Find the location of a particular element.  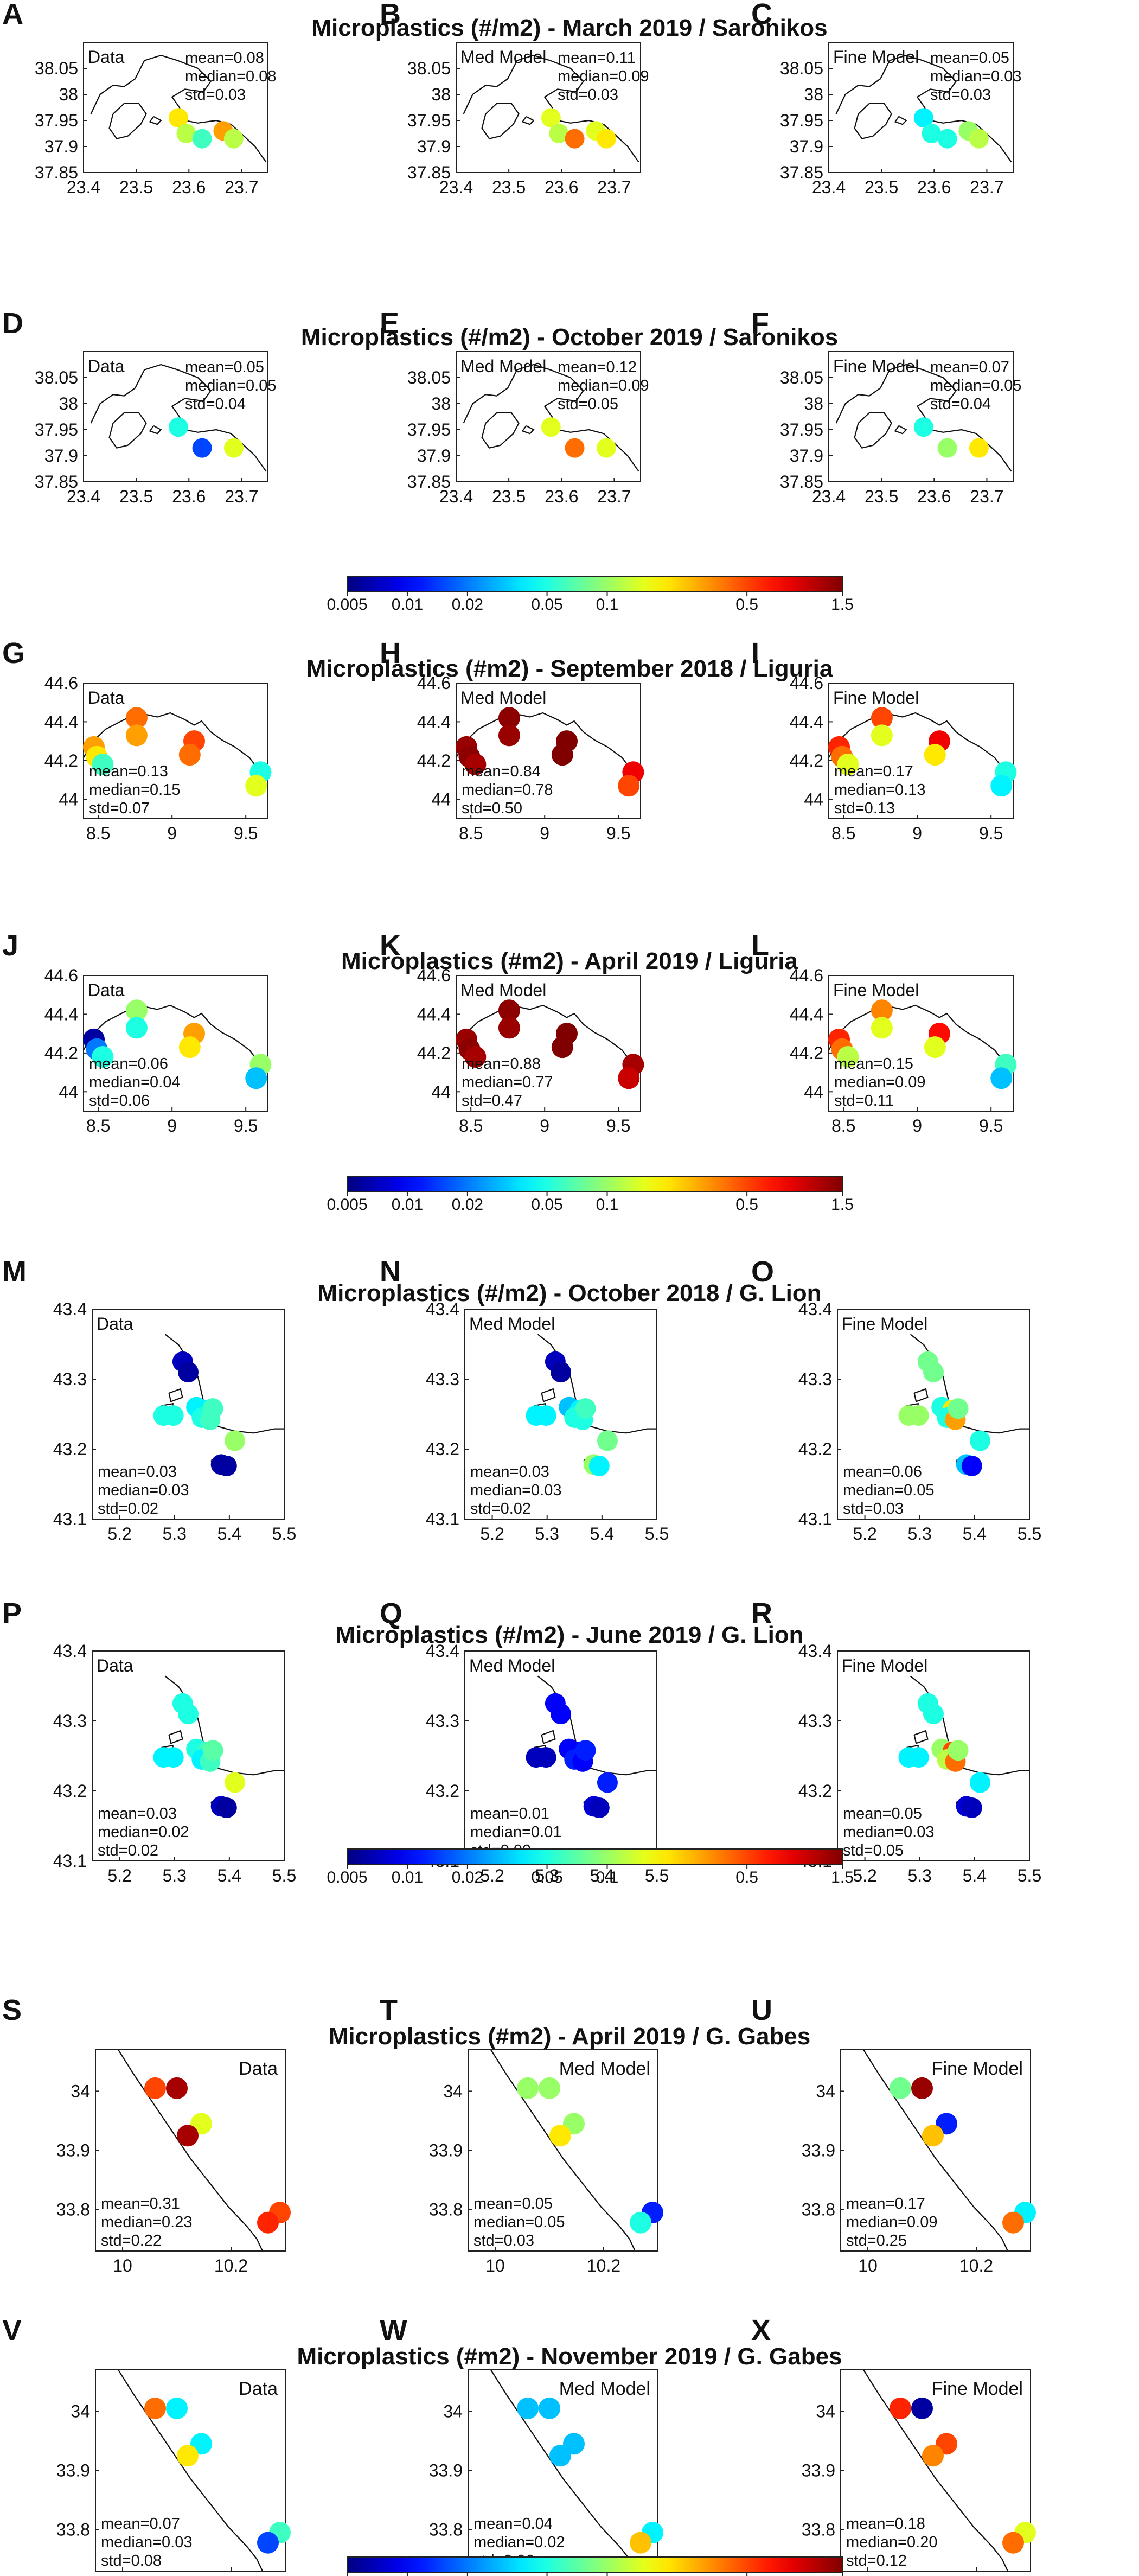

stat-median: median=0.77 is located at coordinates (507, 1082).